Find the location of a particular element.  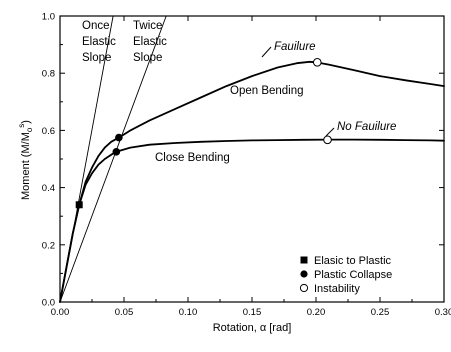

annotation-close-bending: Close Bending is located at coordinates (192, 158).